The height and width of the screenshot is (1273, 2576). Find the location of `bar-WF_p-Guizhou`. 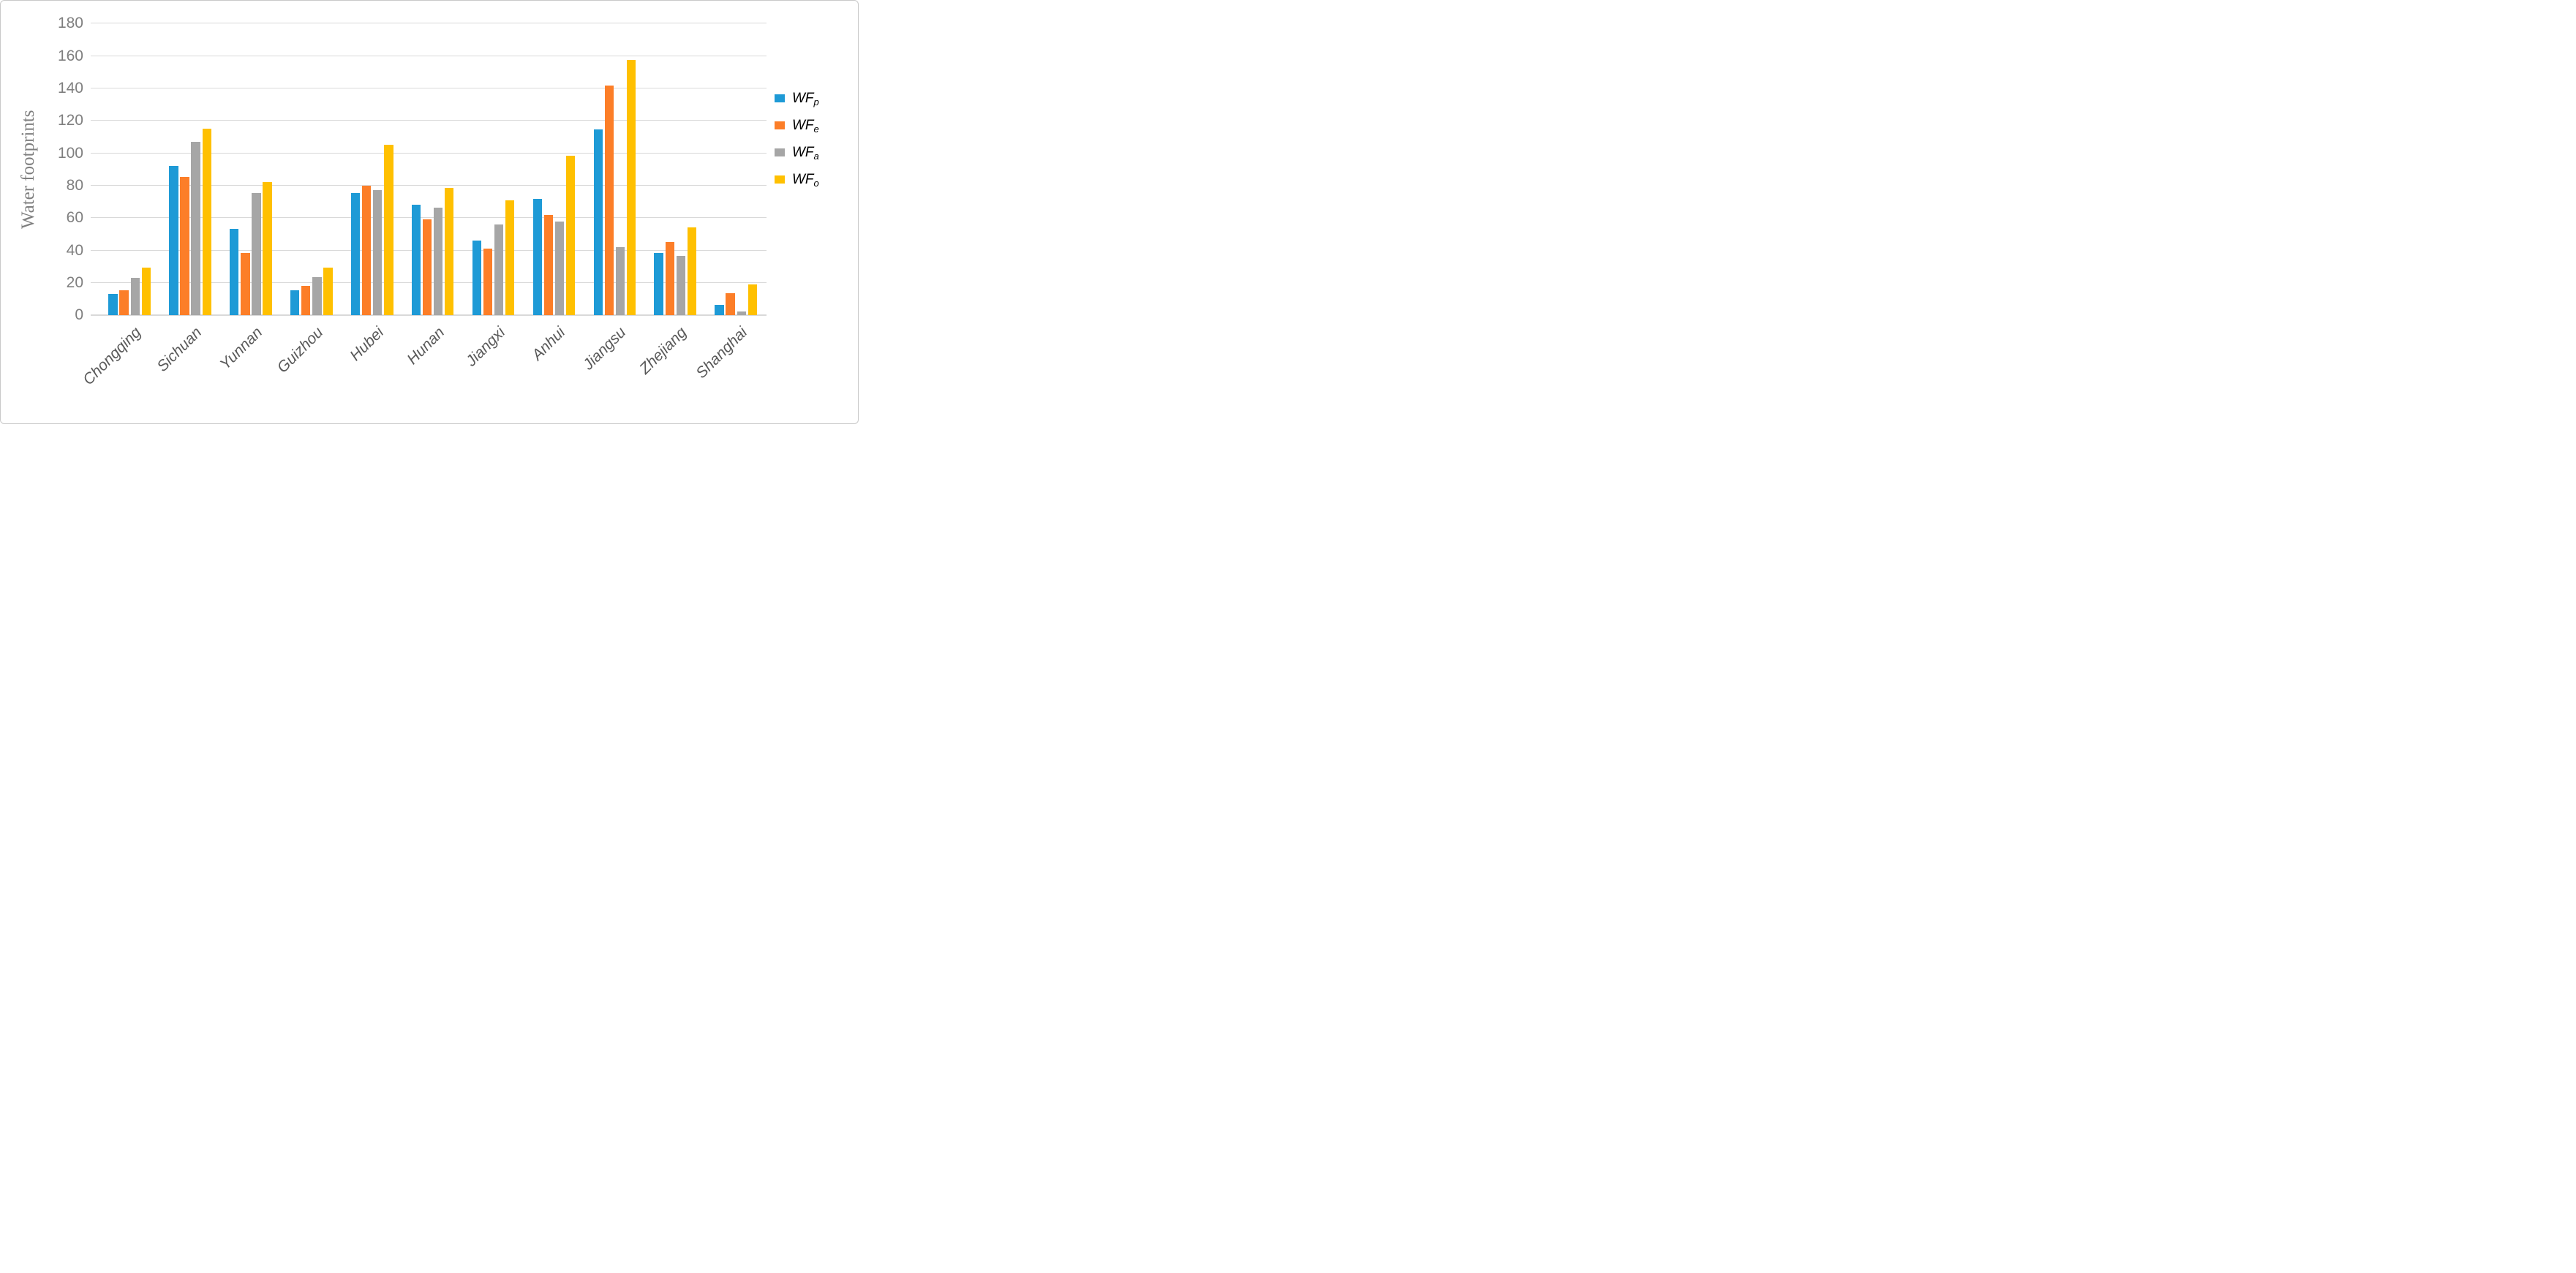

bar-WF_p-Guizhou is located at coordinates (295, 302).